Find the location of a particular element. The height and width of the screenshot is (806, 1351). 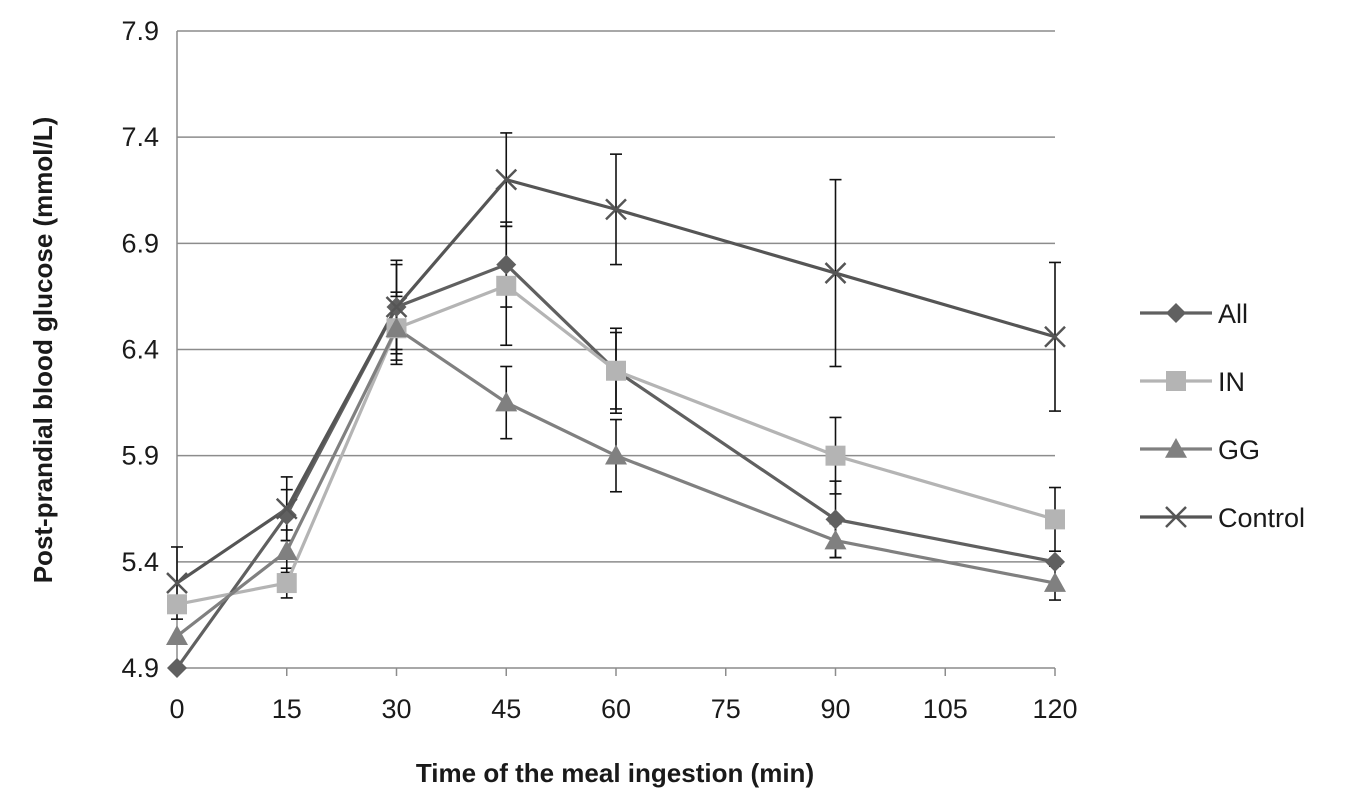

y-tick-label: 6.9 is located at coordinates (140, 243).